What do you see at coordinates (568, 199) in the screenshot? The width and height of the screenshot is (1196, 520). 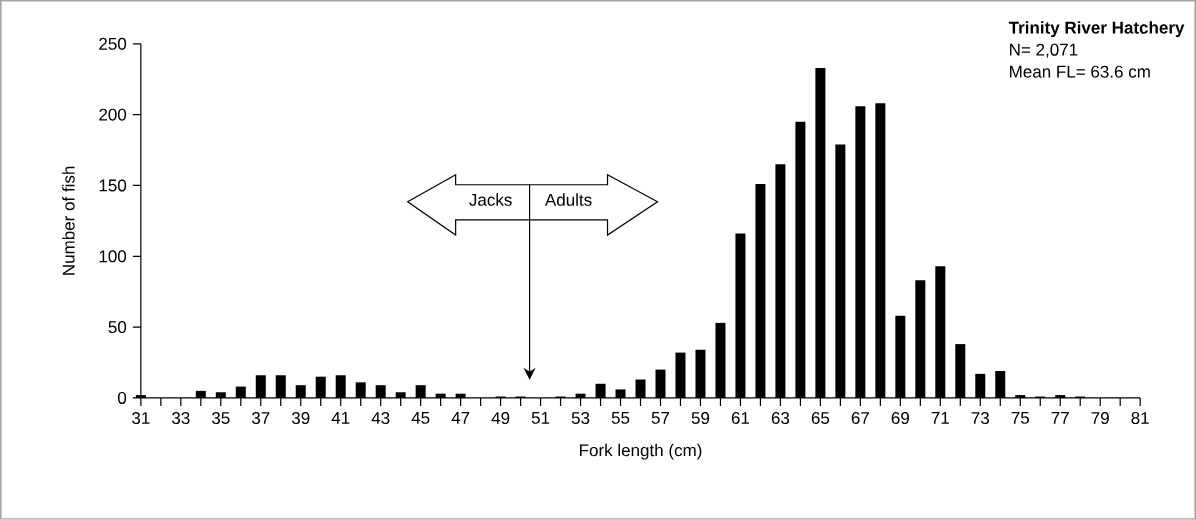 I see `annotation: Adults` at bounding box center [568, 199].